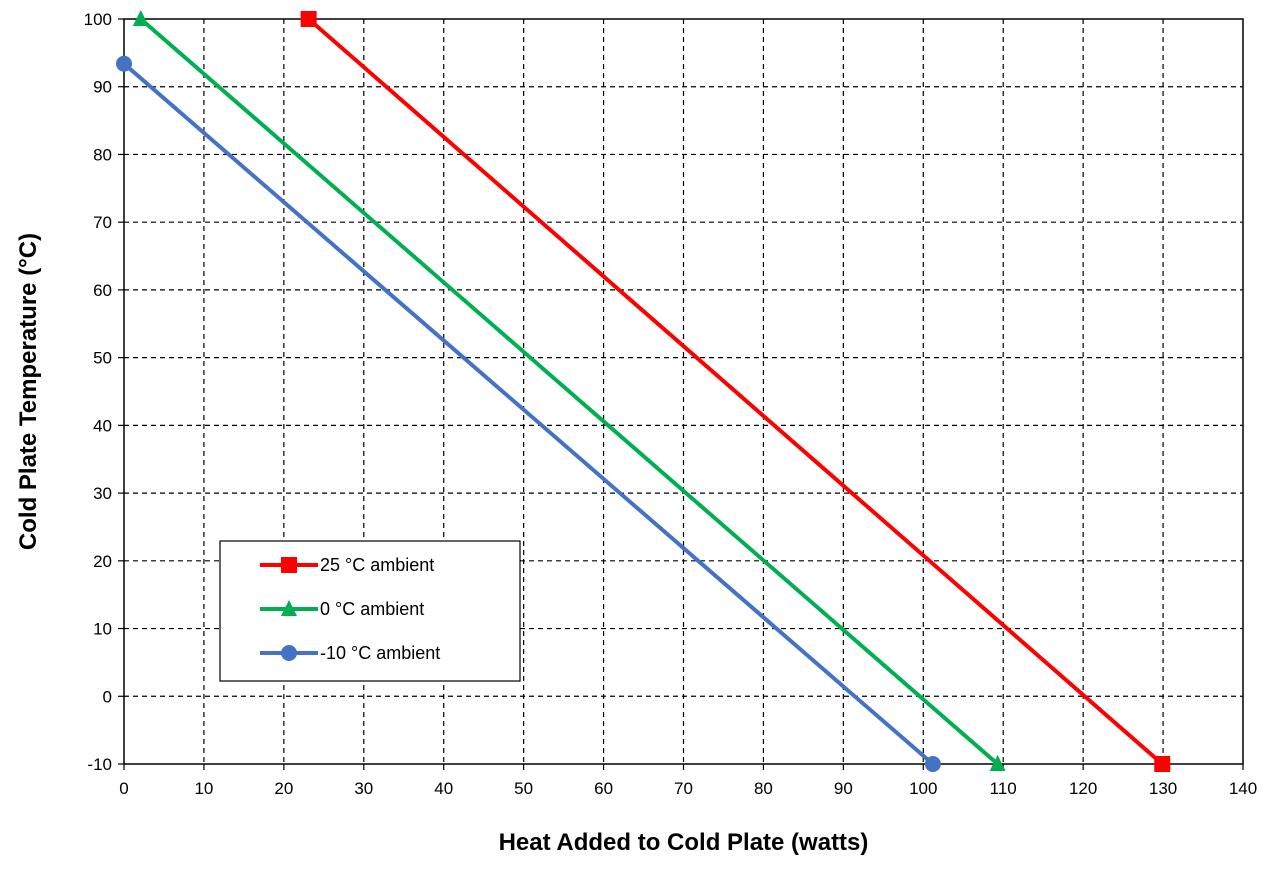 The image size is (1272, 872). I want to click on x-tick-label: 40, so click(443, 788).